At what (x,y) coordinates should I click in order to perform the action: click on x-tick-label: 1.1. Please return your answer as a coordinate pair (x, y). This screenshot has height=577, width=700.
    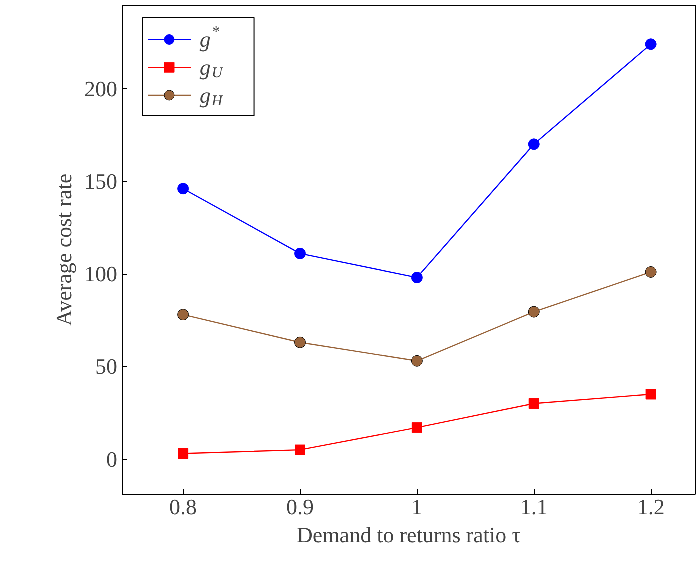
    Looking at the image, I should click on (534, 507).